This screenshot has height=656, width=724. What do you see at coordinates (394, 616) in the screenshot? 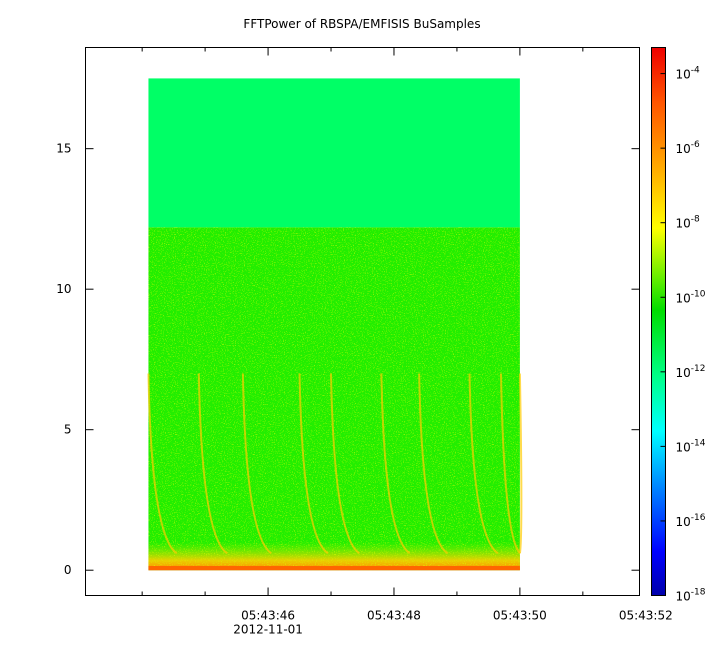
I see `x-tick-label: 05:43:48` at bounding box center [394, 616].